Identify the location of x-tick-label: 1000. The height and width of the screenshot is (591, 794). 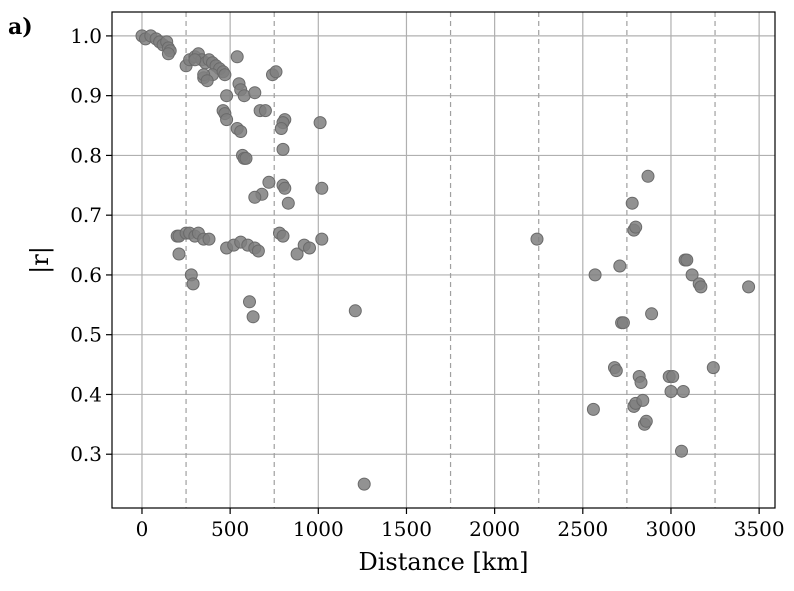
(318, 529).